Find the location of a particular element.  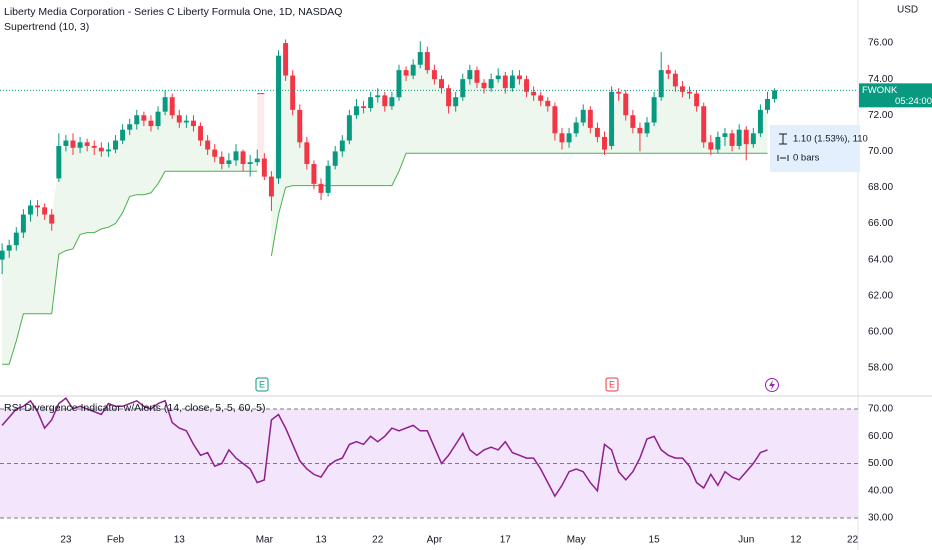

indicator-label: Supertrend (10, 3) is located at coordinates (46, 27).